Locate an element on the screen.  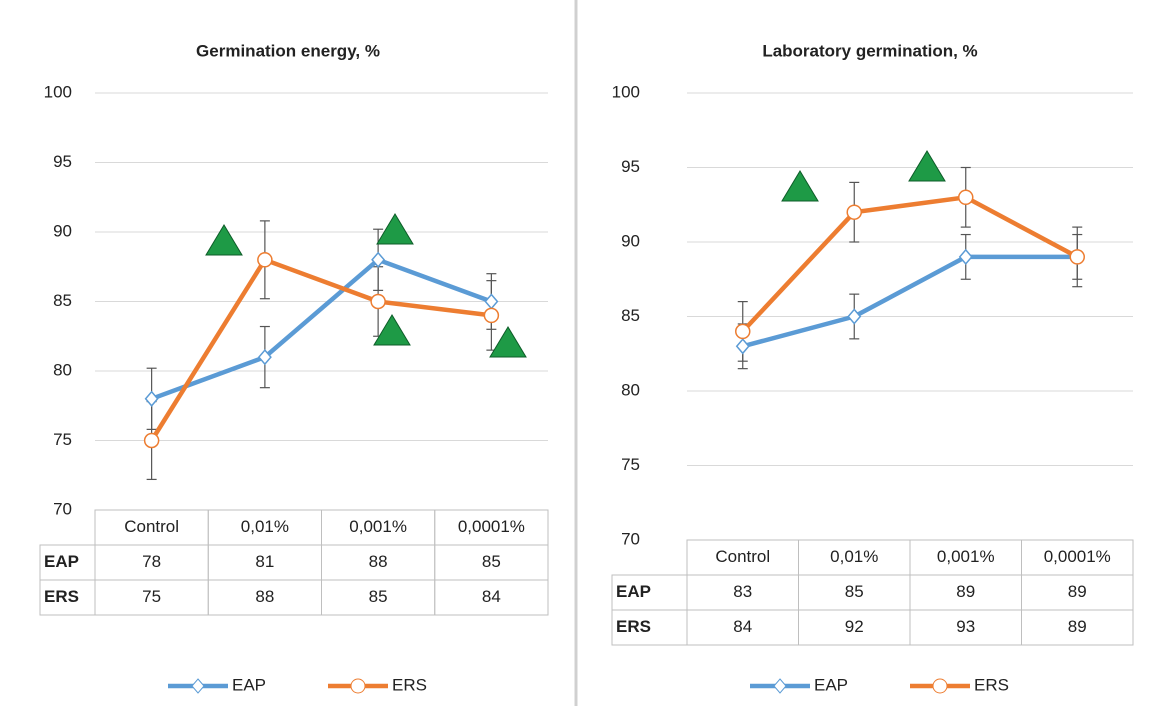
chart-title: Germination energy, % is located at coordinates (288, 50).